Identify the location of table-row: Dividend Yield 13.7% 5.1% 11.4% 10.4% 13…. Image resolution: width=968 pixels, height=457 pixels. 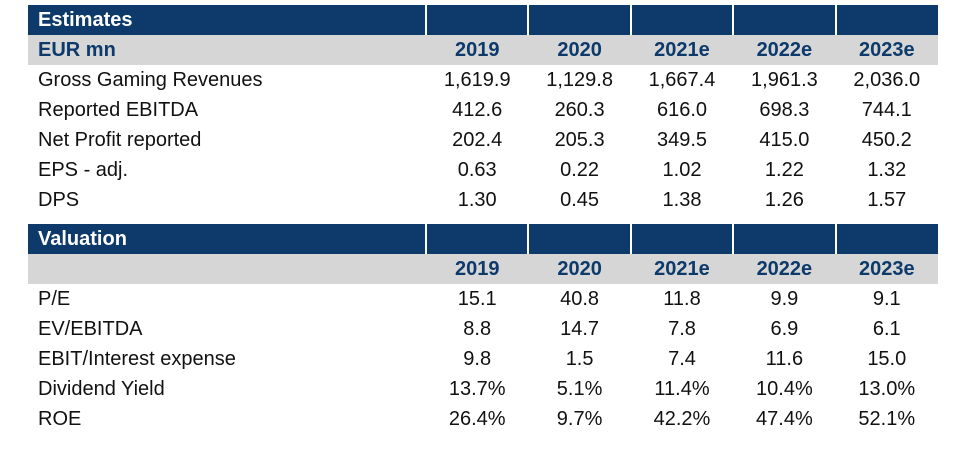
(483, 389).